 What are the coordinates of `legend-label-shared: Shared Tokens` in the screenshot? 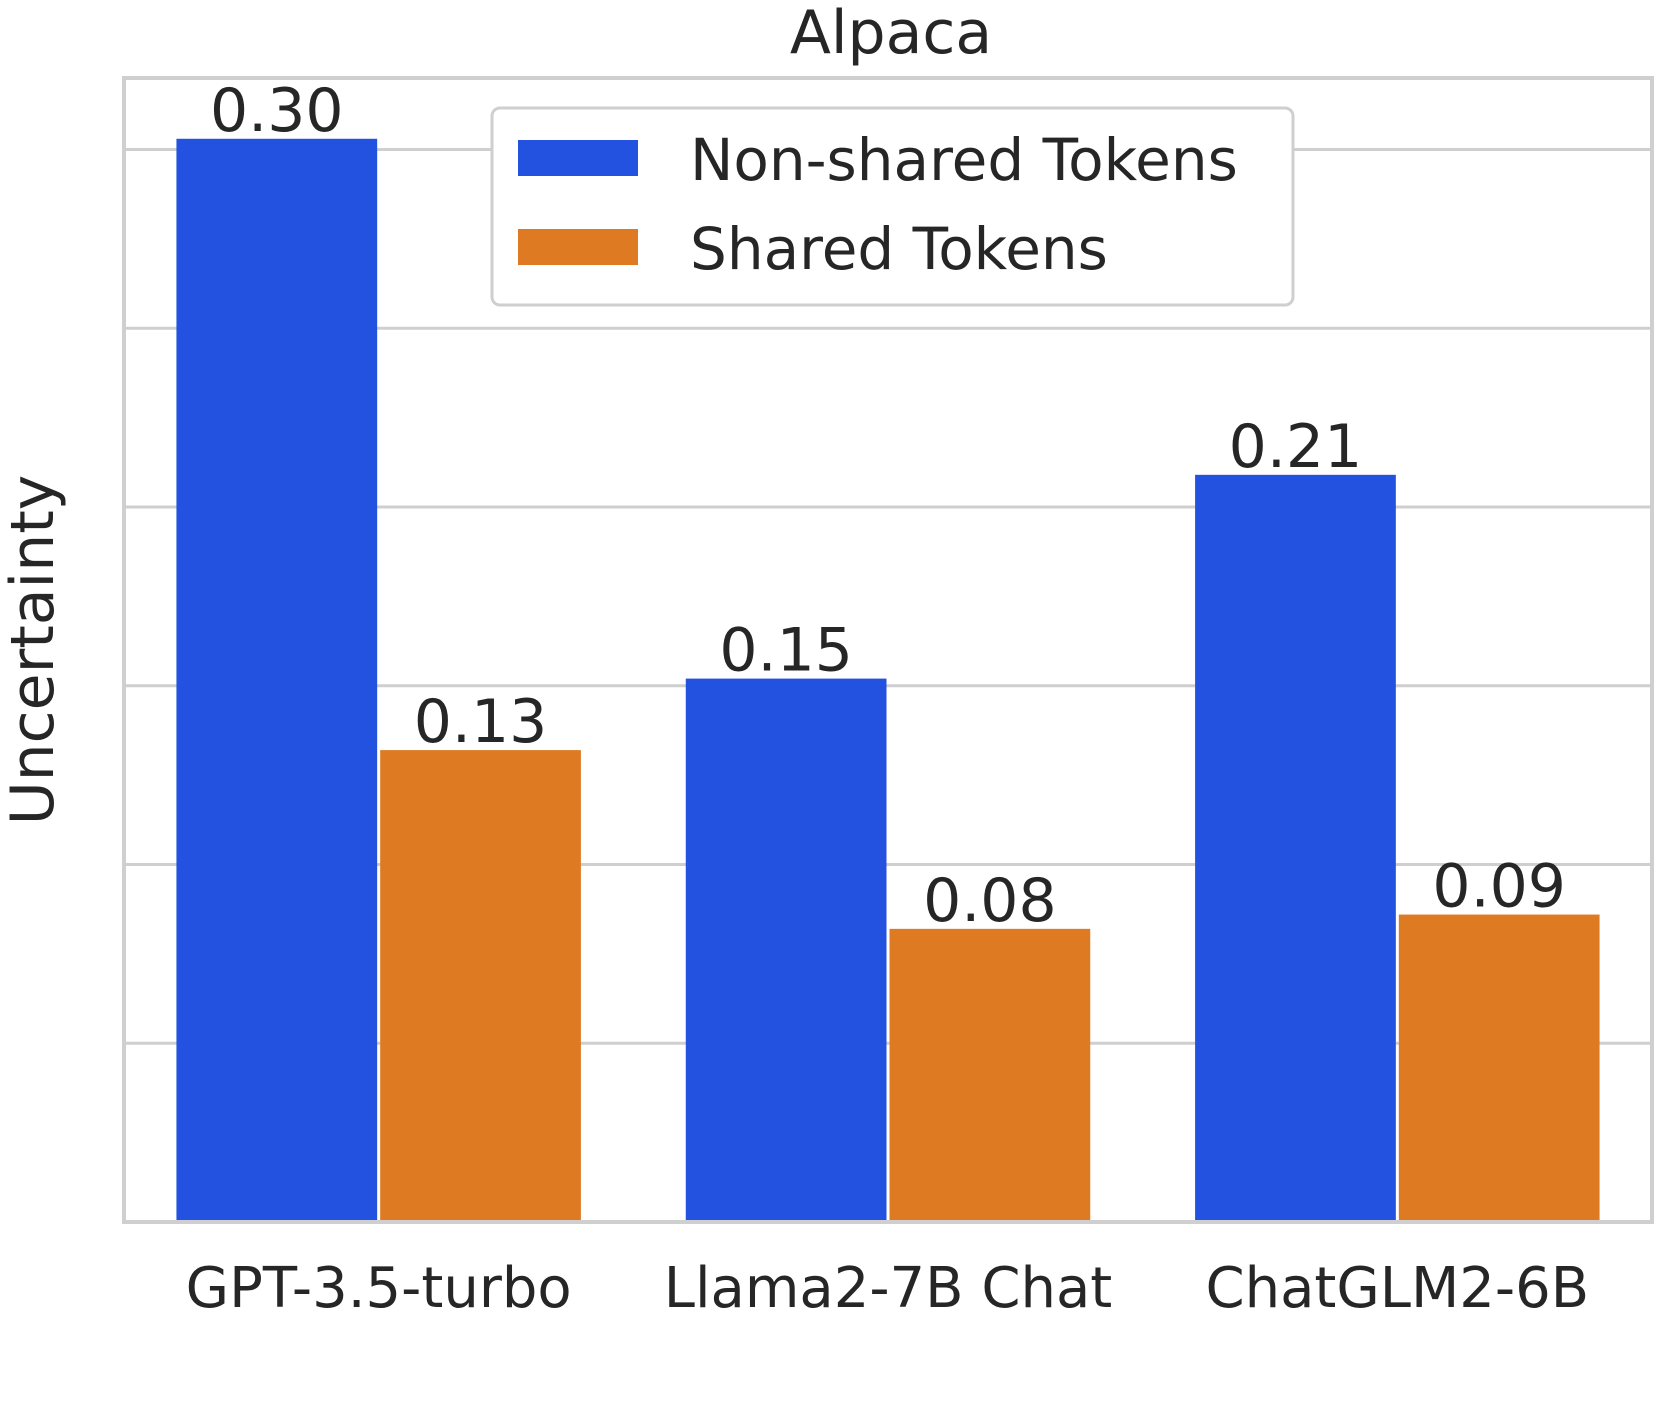 It's located at (899, 249).